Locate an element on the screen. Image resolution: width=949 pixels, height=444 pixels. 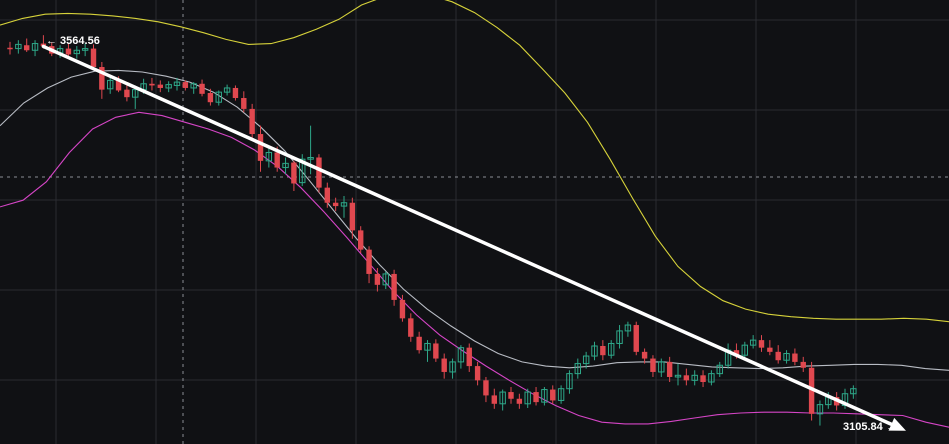
low-price-label: 3105.84 → is located at coordinates (870, 427).